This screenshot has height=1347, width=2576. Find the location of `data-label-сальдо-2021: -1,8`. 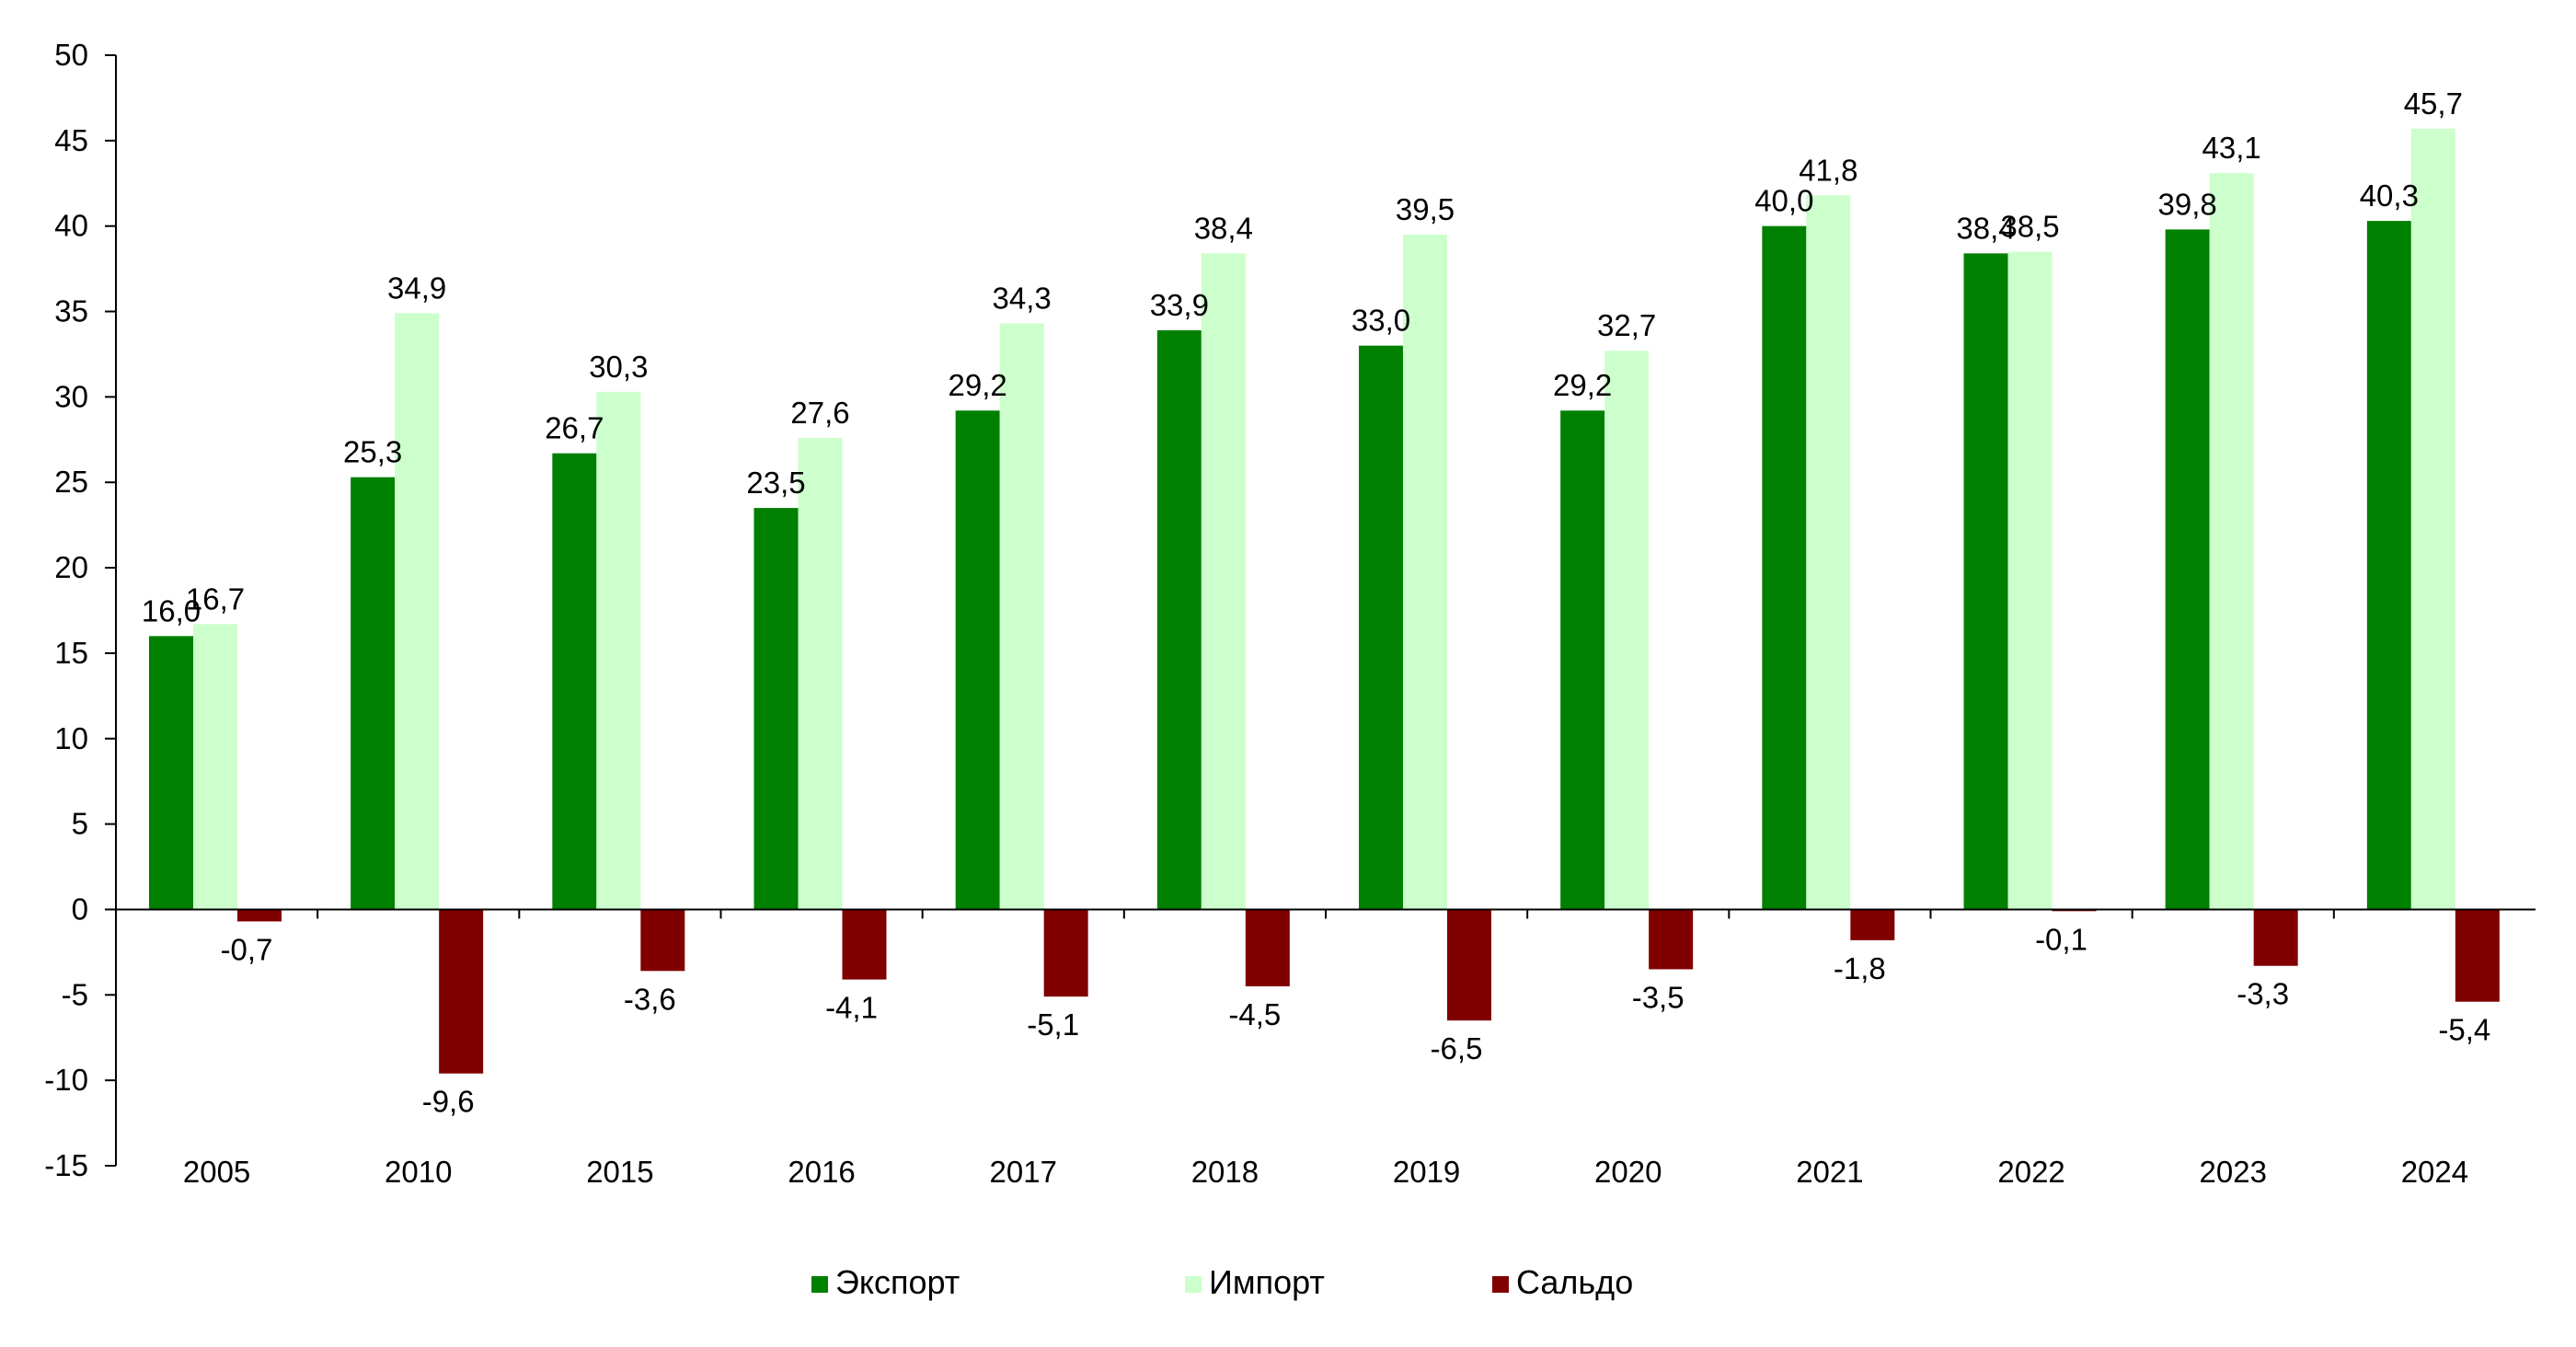

data-label-сальдо-2021: -1,8 is located at coordinates (1860, 968).